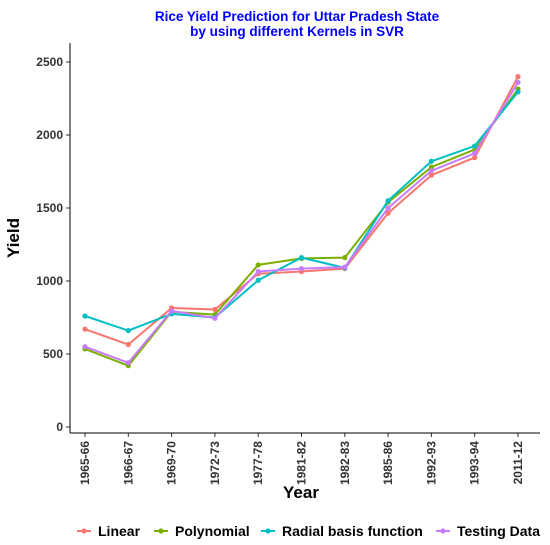 The image size is (550, 545). I want to click on legend-label: Radial basis function, so click(352, 531).